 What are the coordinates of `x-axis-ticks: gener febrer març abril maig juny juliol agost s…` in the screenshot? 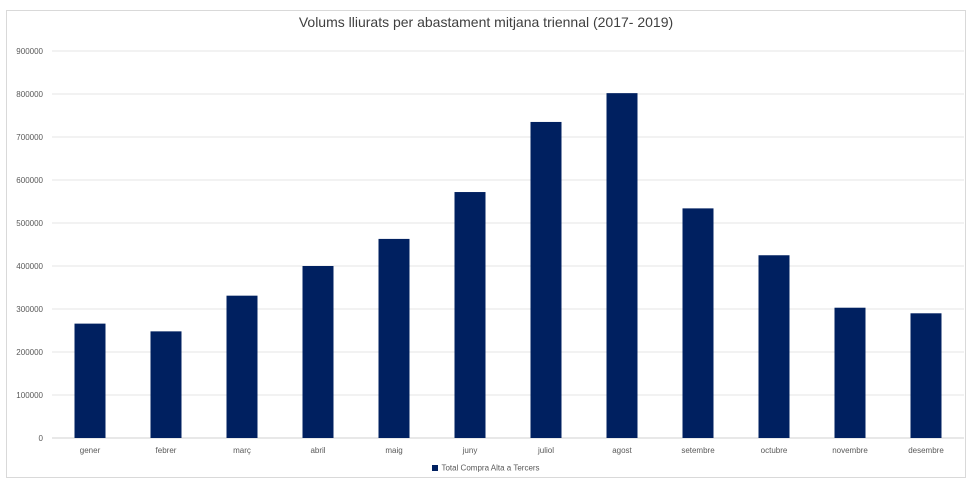 It's located at (512, 450).